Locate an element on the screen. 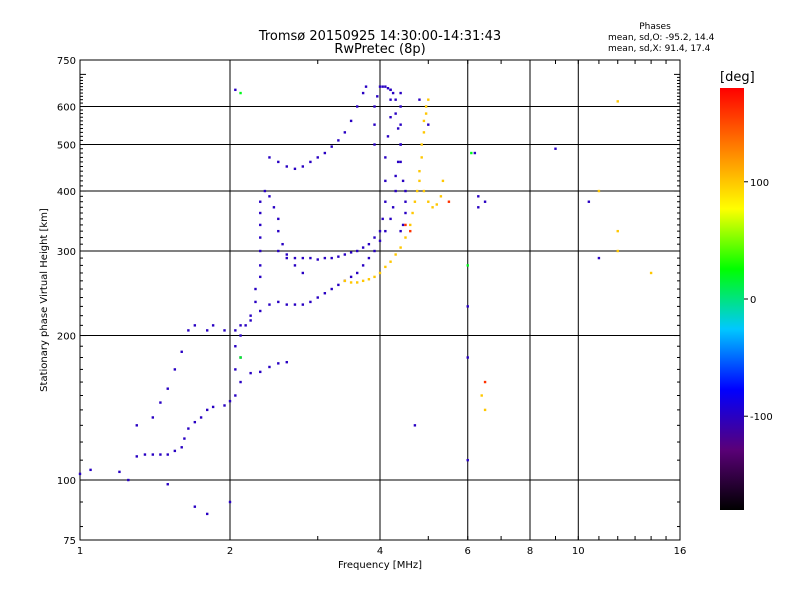  y-tick-label: 600 is located at coordinates (66, 108).